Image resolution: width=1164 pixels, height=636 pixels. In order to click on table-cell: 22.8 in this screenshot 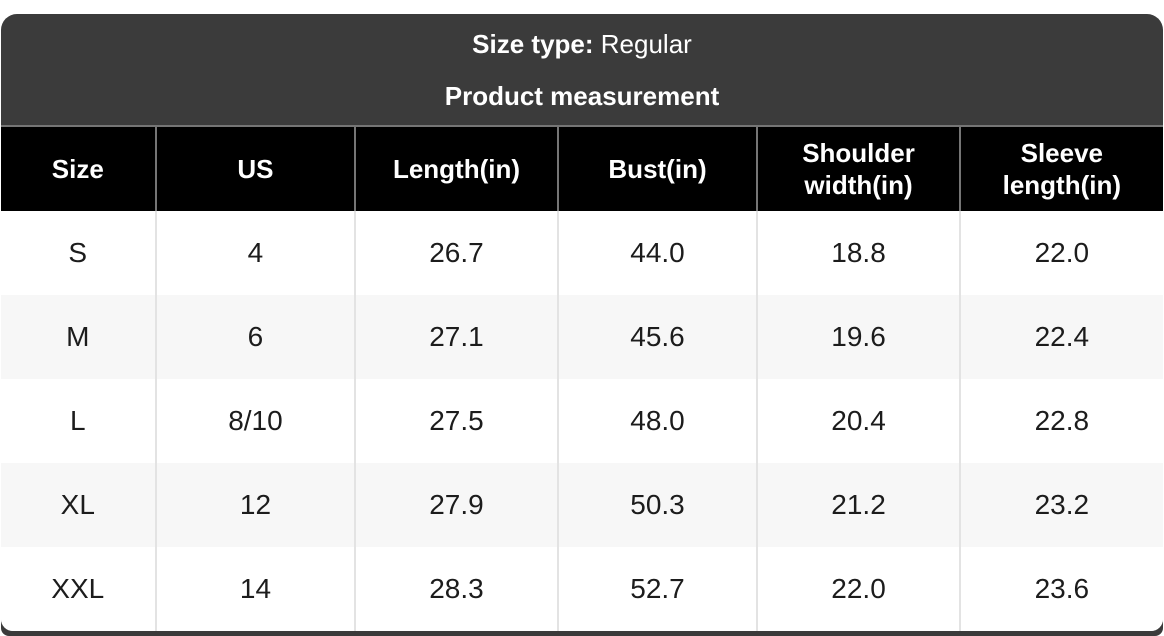, I will do `click(1060, 421)`.